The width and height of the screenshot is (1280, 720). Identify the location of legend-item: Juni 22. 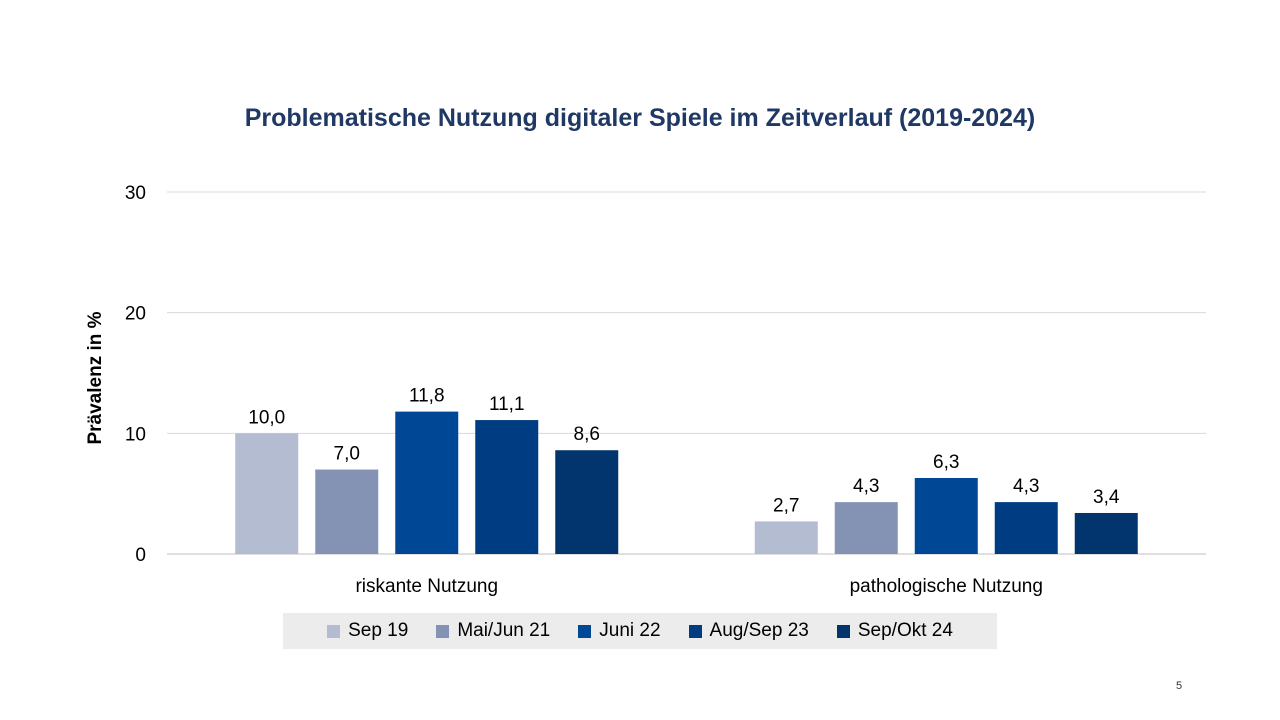
(619, 631).